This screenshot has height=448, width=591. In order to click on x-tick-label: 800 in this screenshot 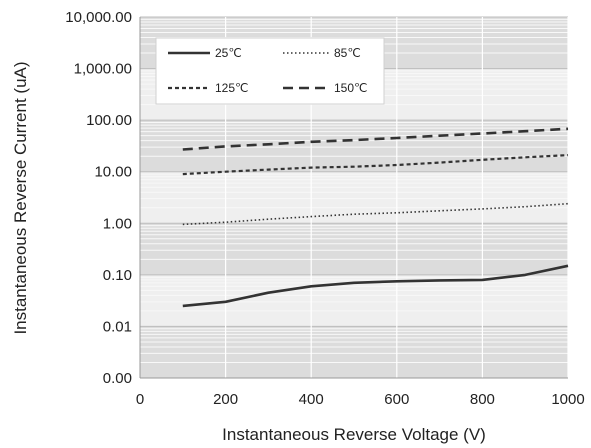, I will do `click(482, 399)`.